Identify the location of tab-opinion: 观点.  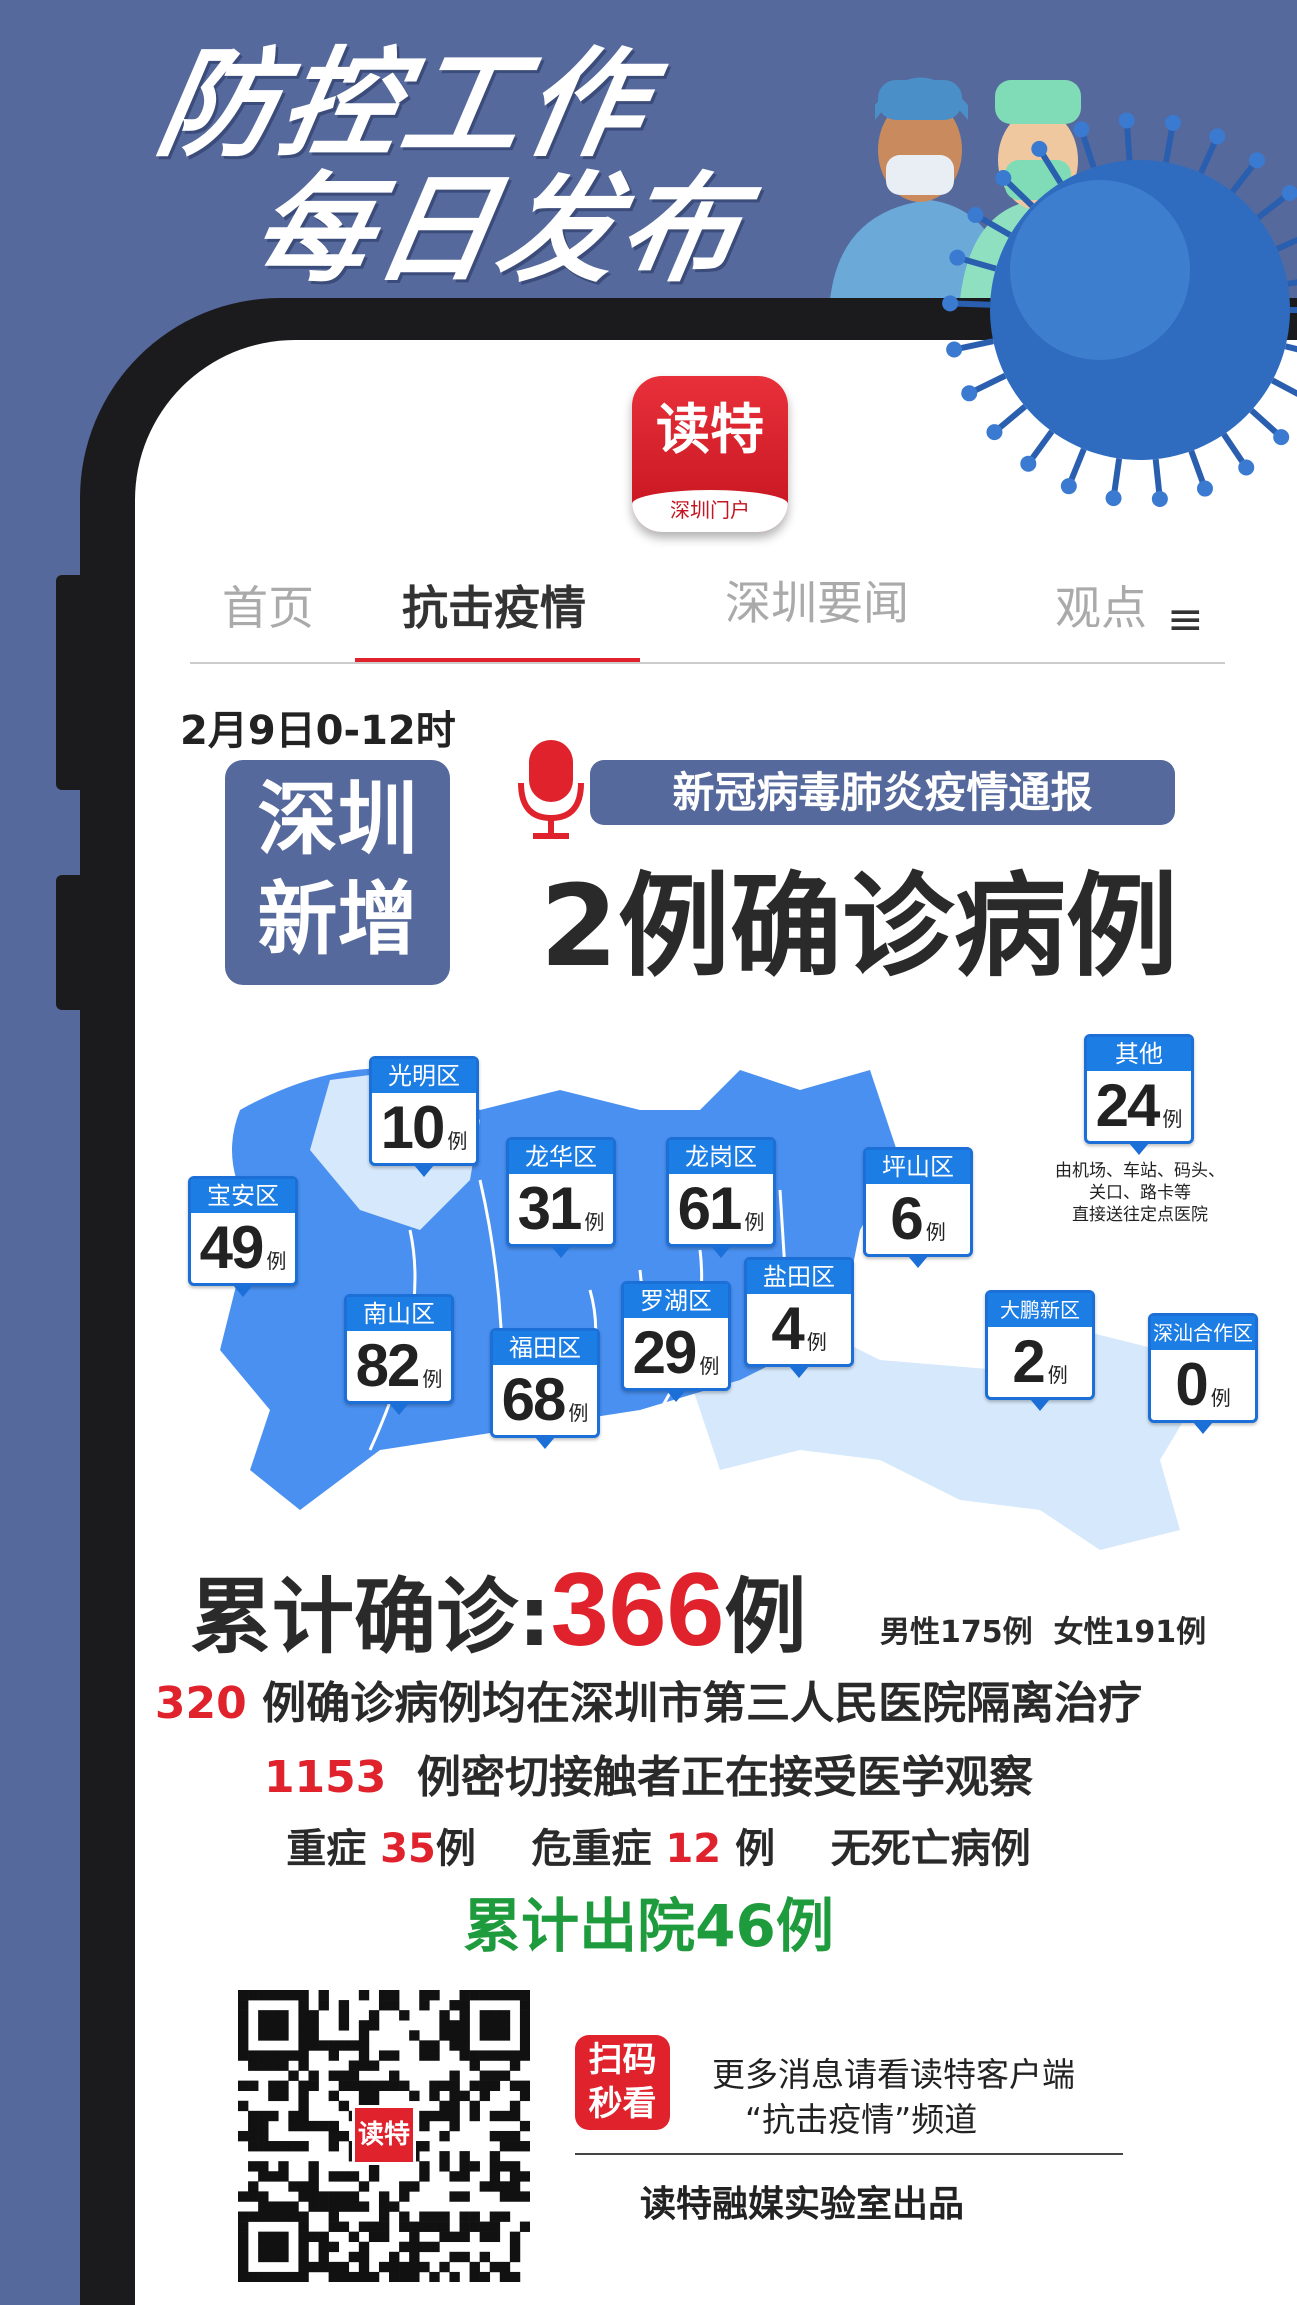
(1101, 608).